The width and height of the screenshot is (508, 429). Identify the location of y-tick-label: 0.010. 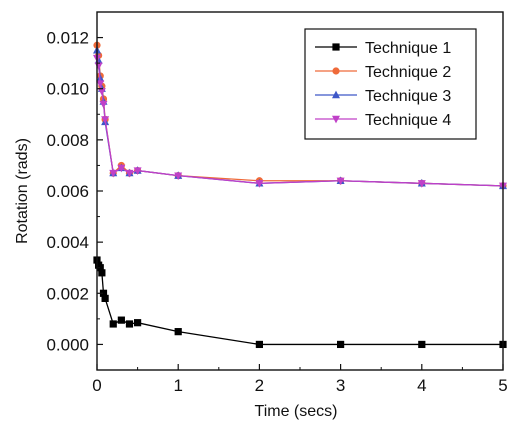
(67, 89).